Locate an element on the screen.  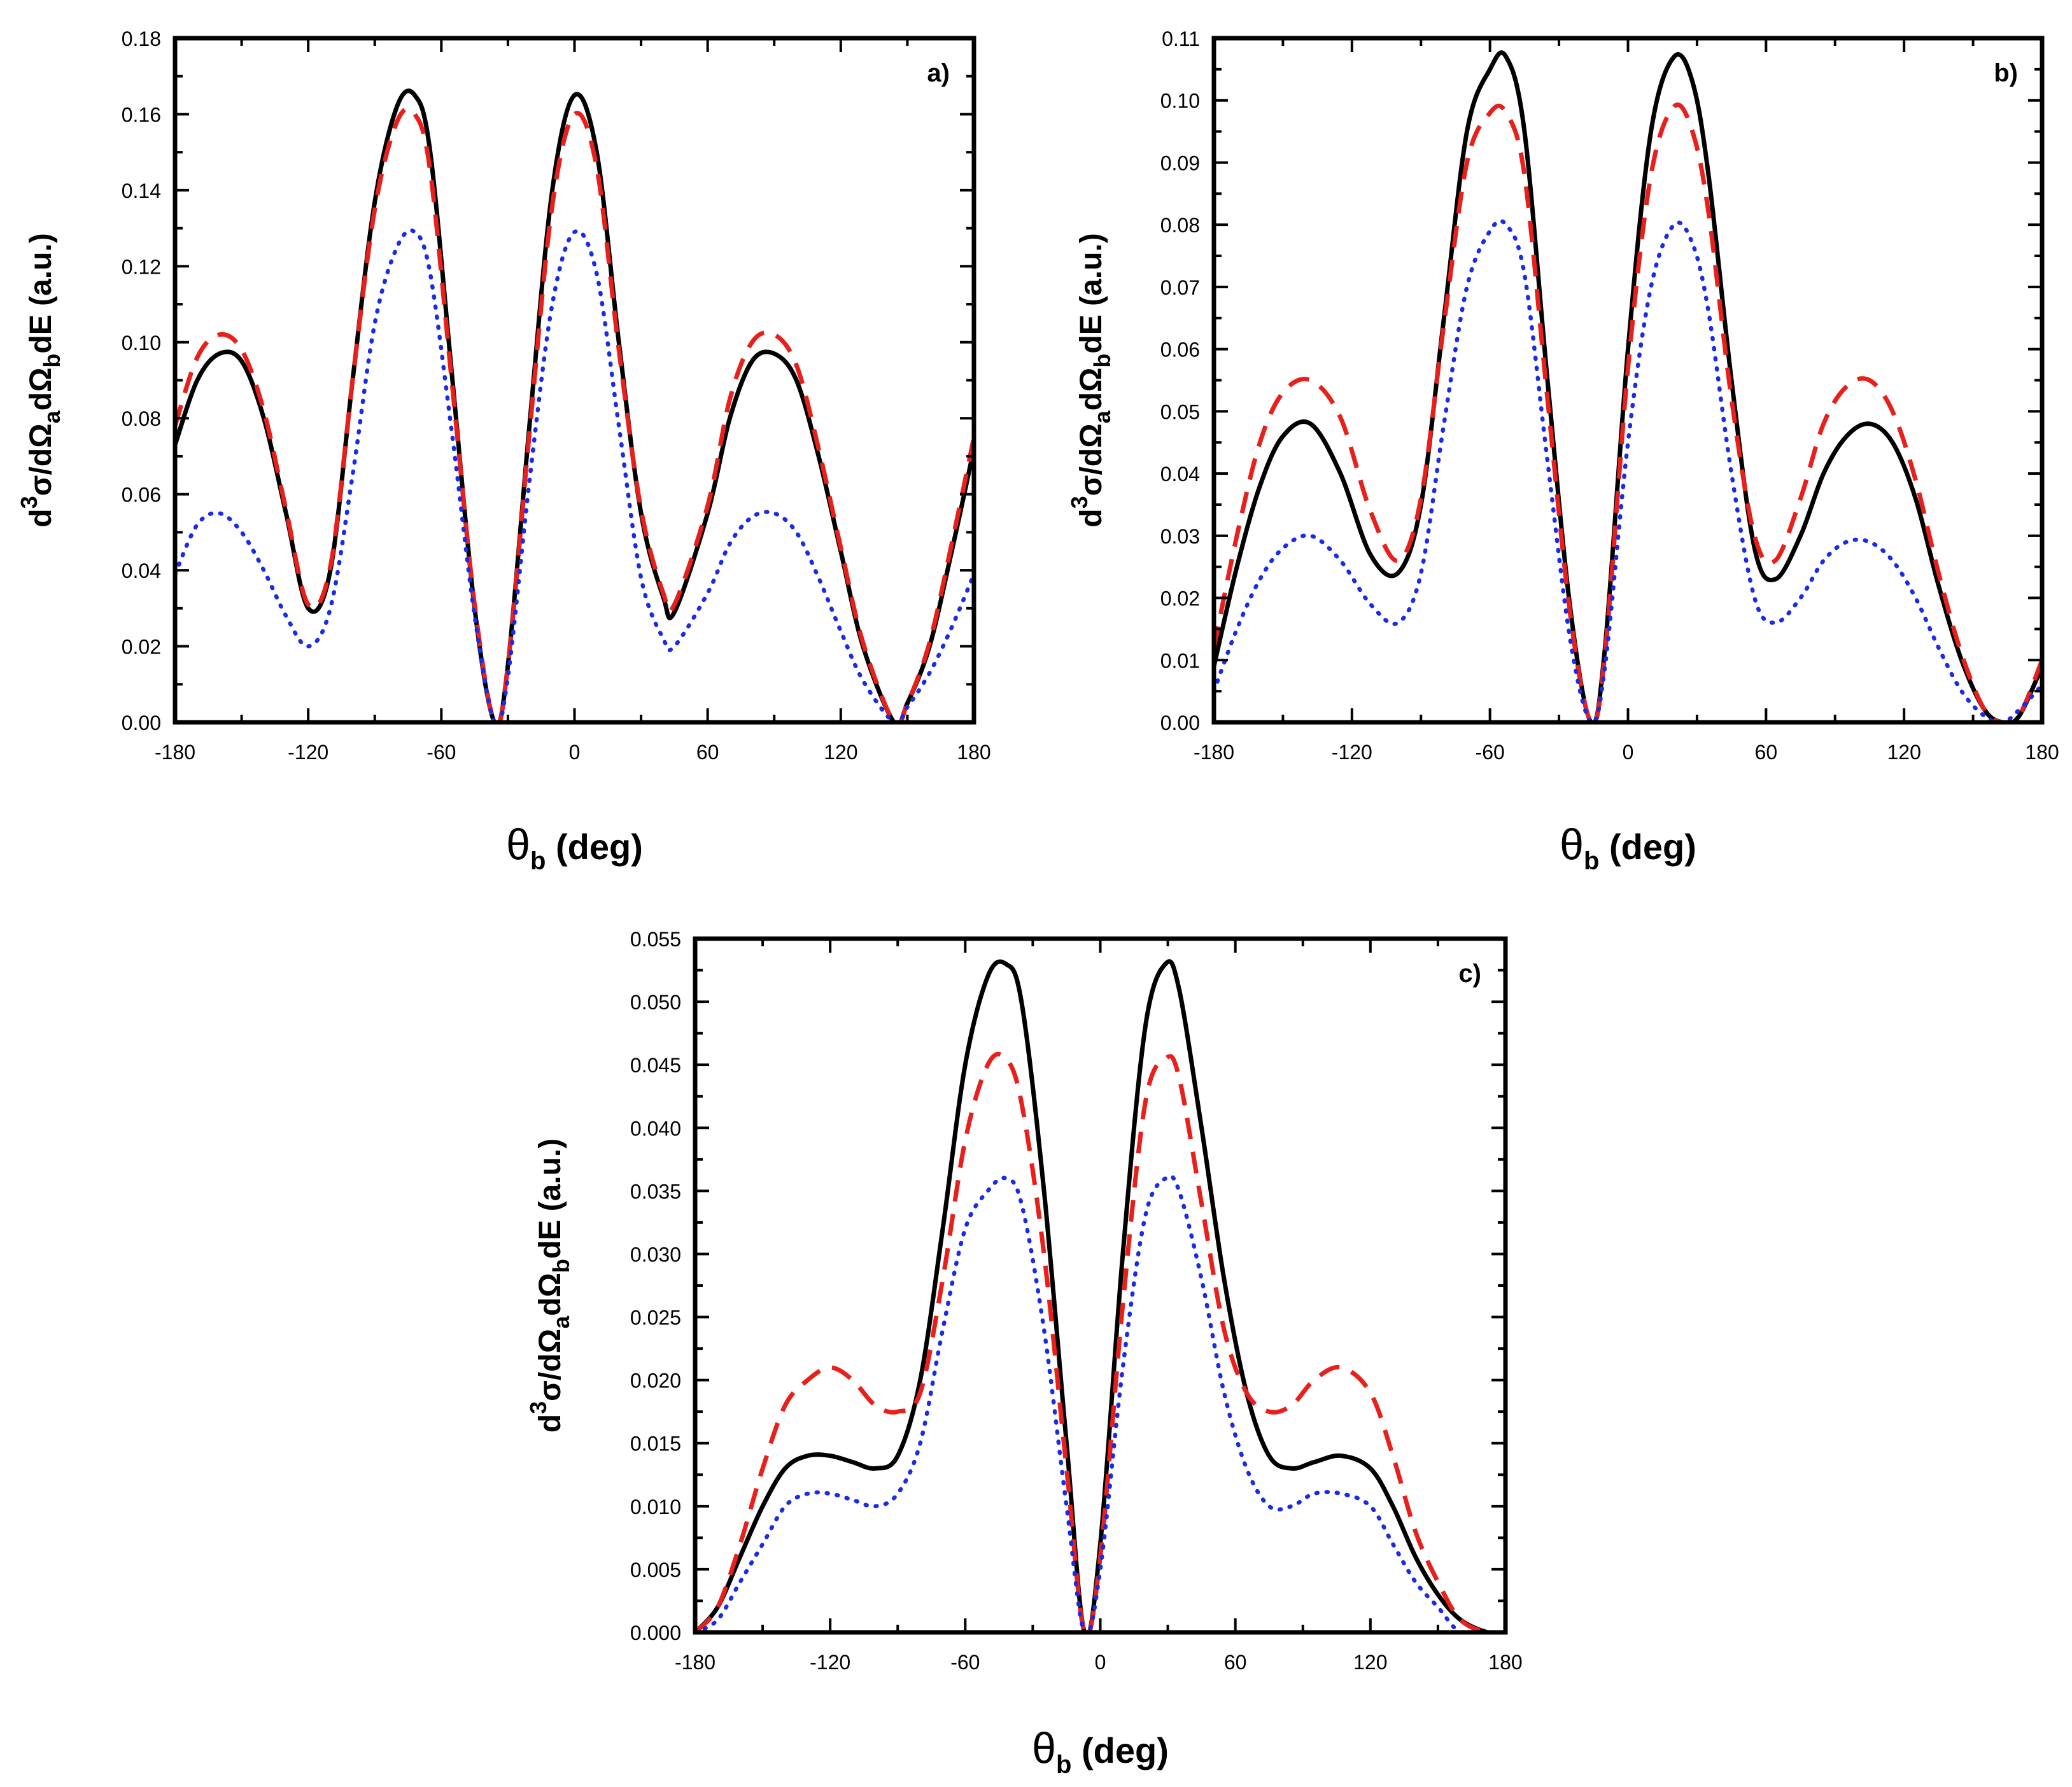
y-tick-label: 0.05 is located at coordinates (1180, 412).